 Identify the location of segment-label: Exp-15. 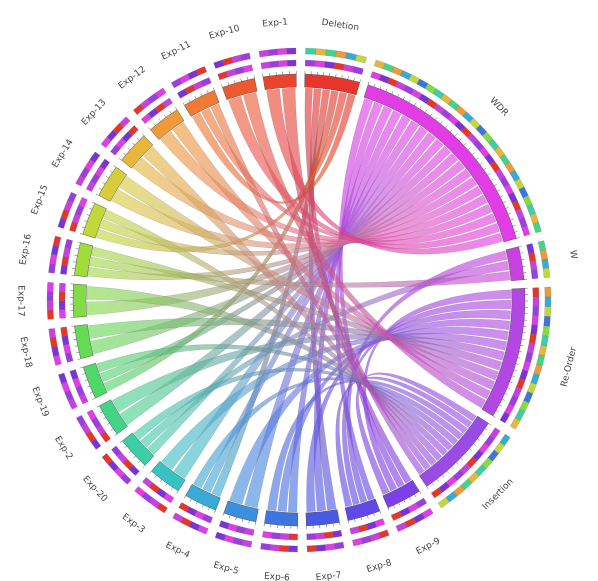
(40, 199).